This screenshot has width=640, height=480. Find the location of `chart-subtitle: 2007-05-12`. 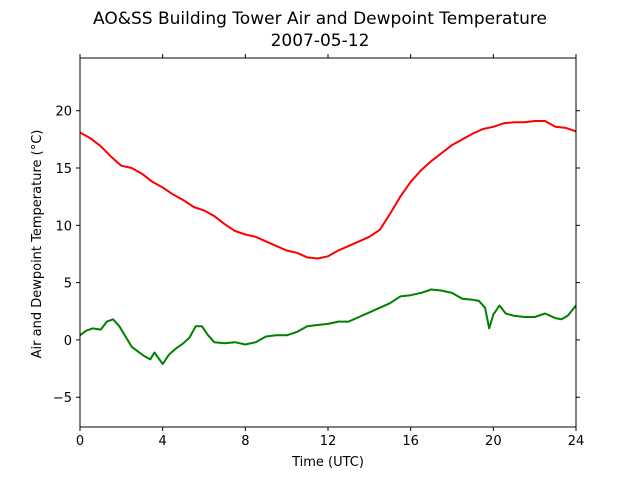

chart-subtitle: 2007-05-12 is located at coordinates (320, 41).